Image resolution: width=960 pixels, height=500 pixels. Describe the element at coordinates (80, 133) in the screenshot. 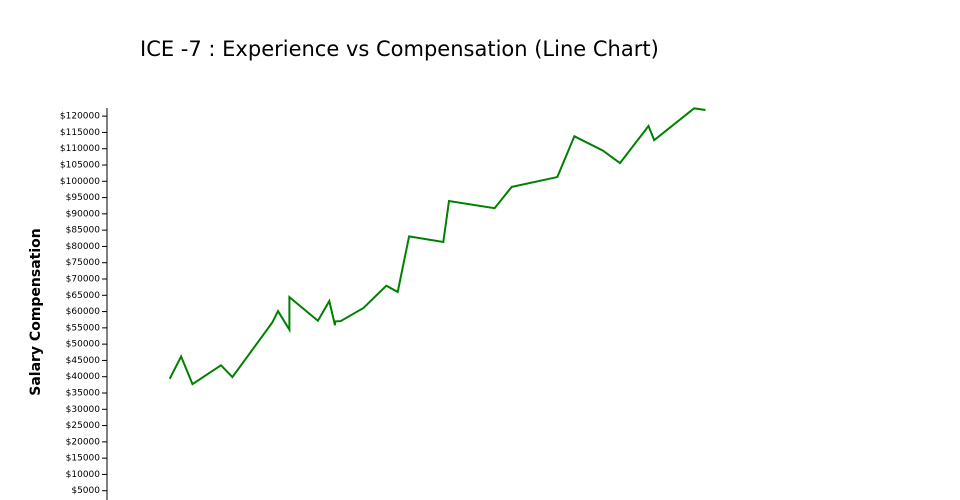

I see `y-tick-label: $115000` at that location.